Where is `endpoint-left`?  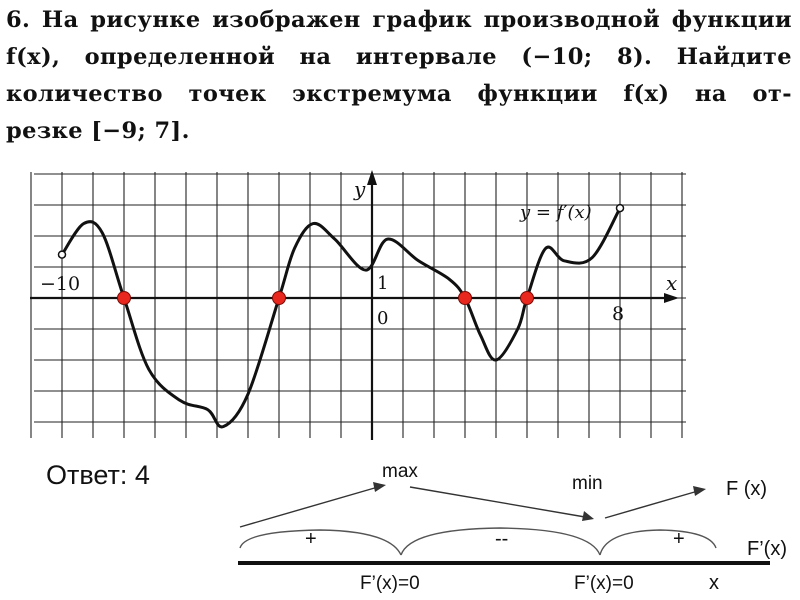
endpoint-left is located at coordinates (62, 254).